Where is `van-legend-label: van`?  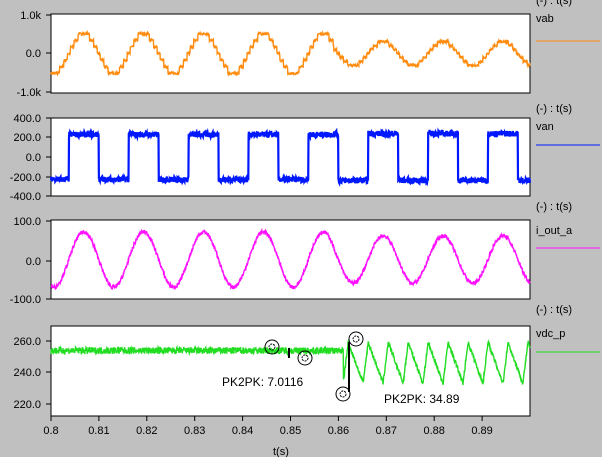 van-legend-label: van is located at coordinates (545, 127).